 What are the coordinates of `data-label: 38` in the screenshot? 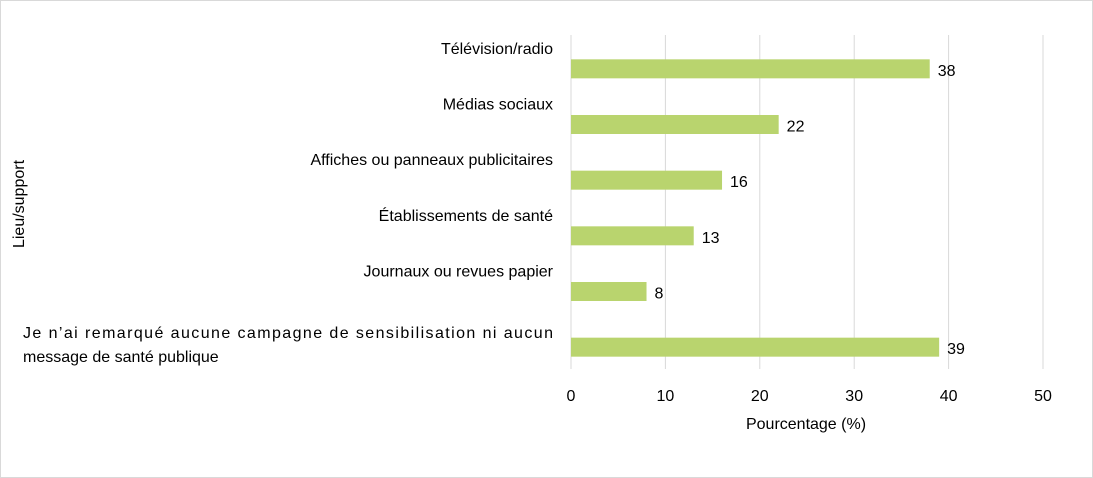 It's located at (947, 71).